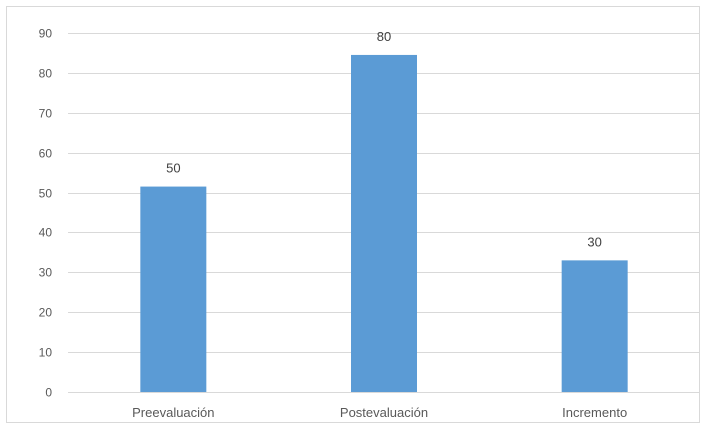 The width and height of the screenshot is (707, 429). Describe the element at coordinates (384, 36) in the screenshot. I see `data-label-2: 80` at that location.